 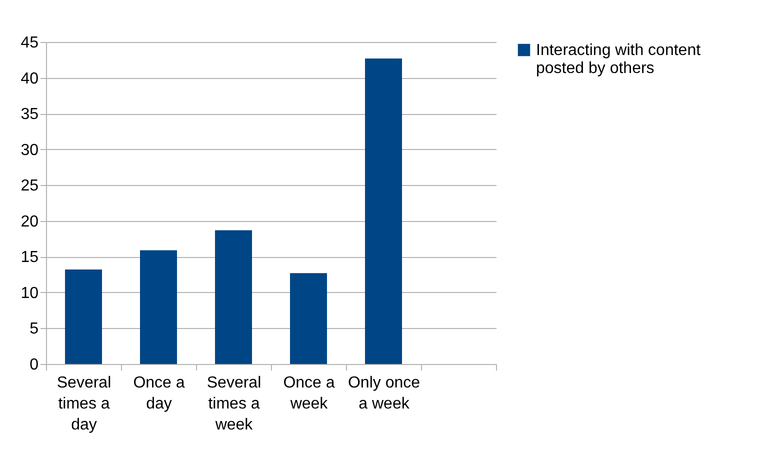 I want to click on y-tick-label: 0, so click(x=34, y=365).